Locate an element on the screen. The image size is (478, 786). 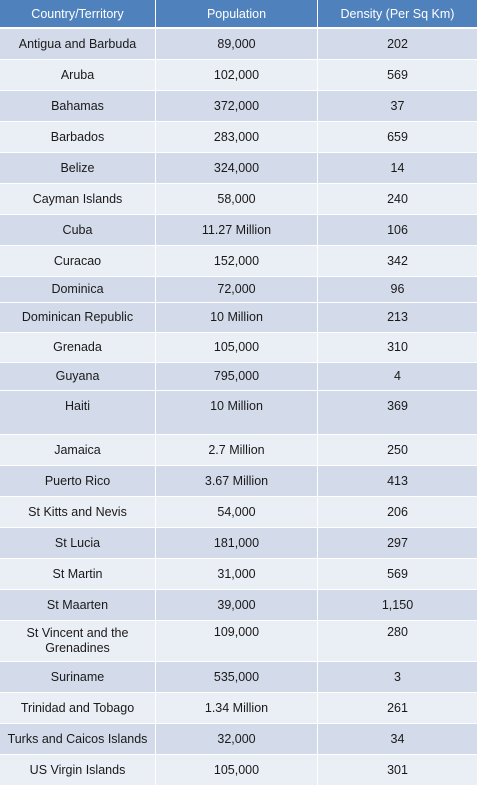
density-cell: 261 is located at coordinates (397, 708).